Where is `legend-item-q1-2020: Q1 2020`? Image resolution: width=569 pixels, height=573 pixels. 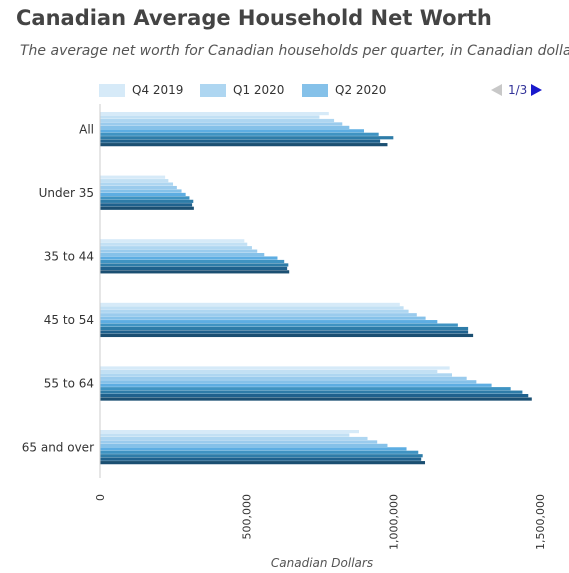 legend-item-q1-2020: Q1 2020 is located at coordinates (242, 90).